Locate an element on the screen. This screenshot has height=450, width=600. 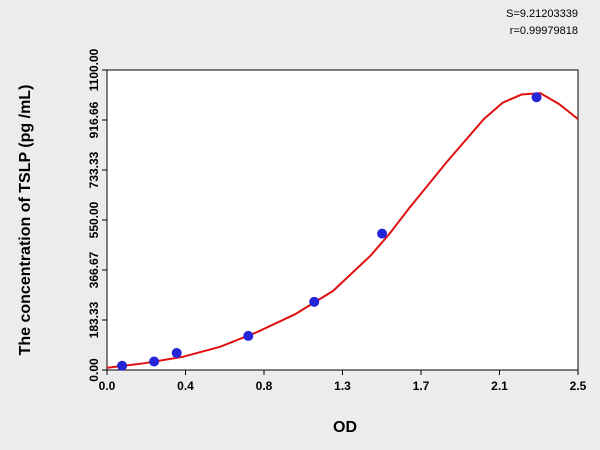
y-axis-label: The concentration of TSLP (pg /mL) is located at coordinates (25, 220).